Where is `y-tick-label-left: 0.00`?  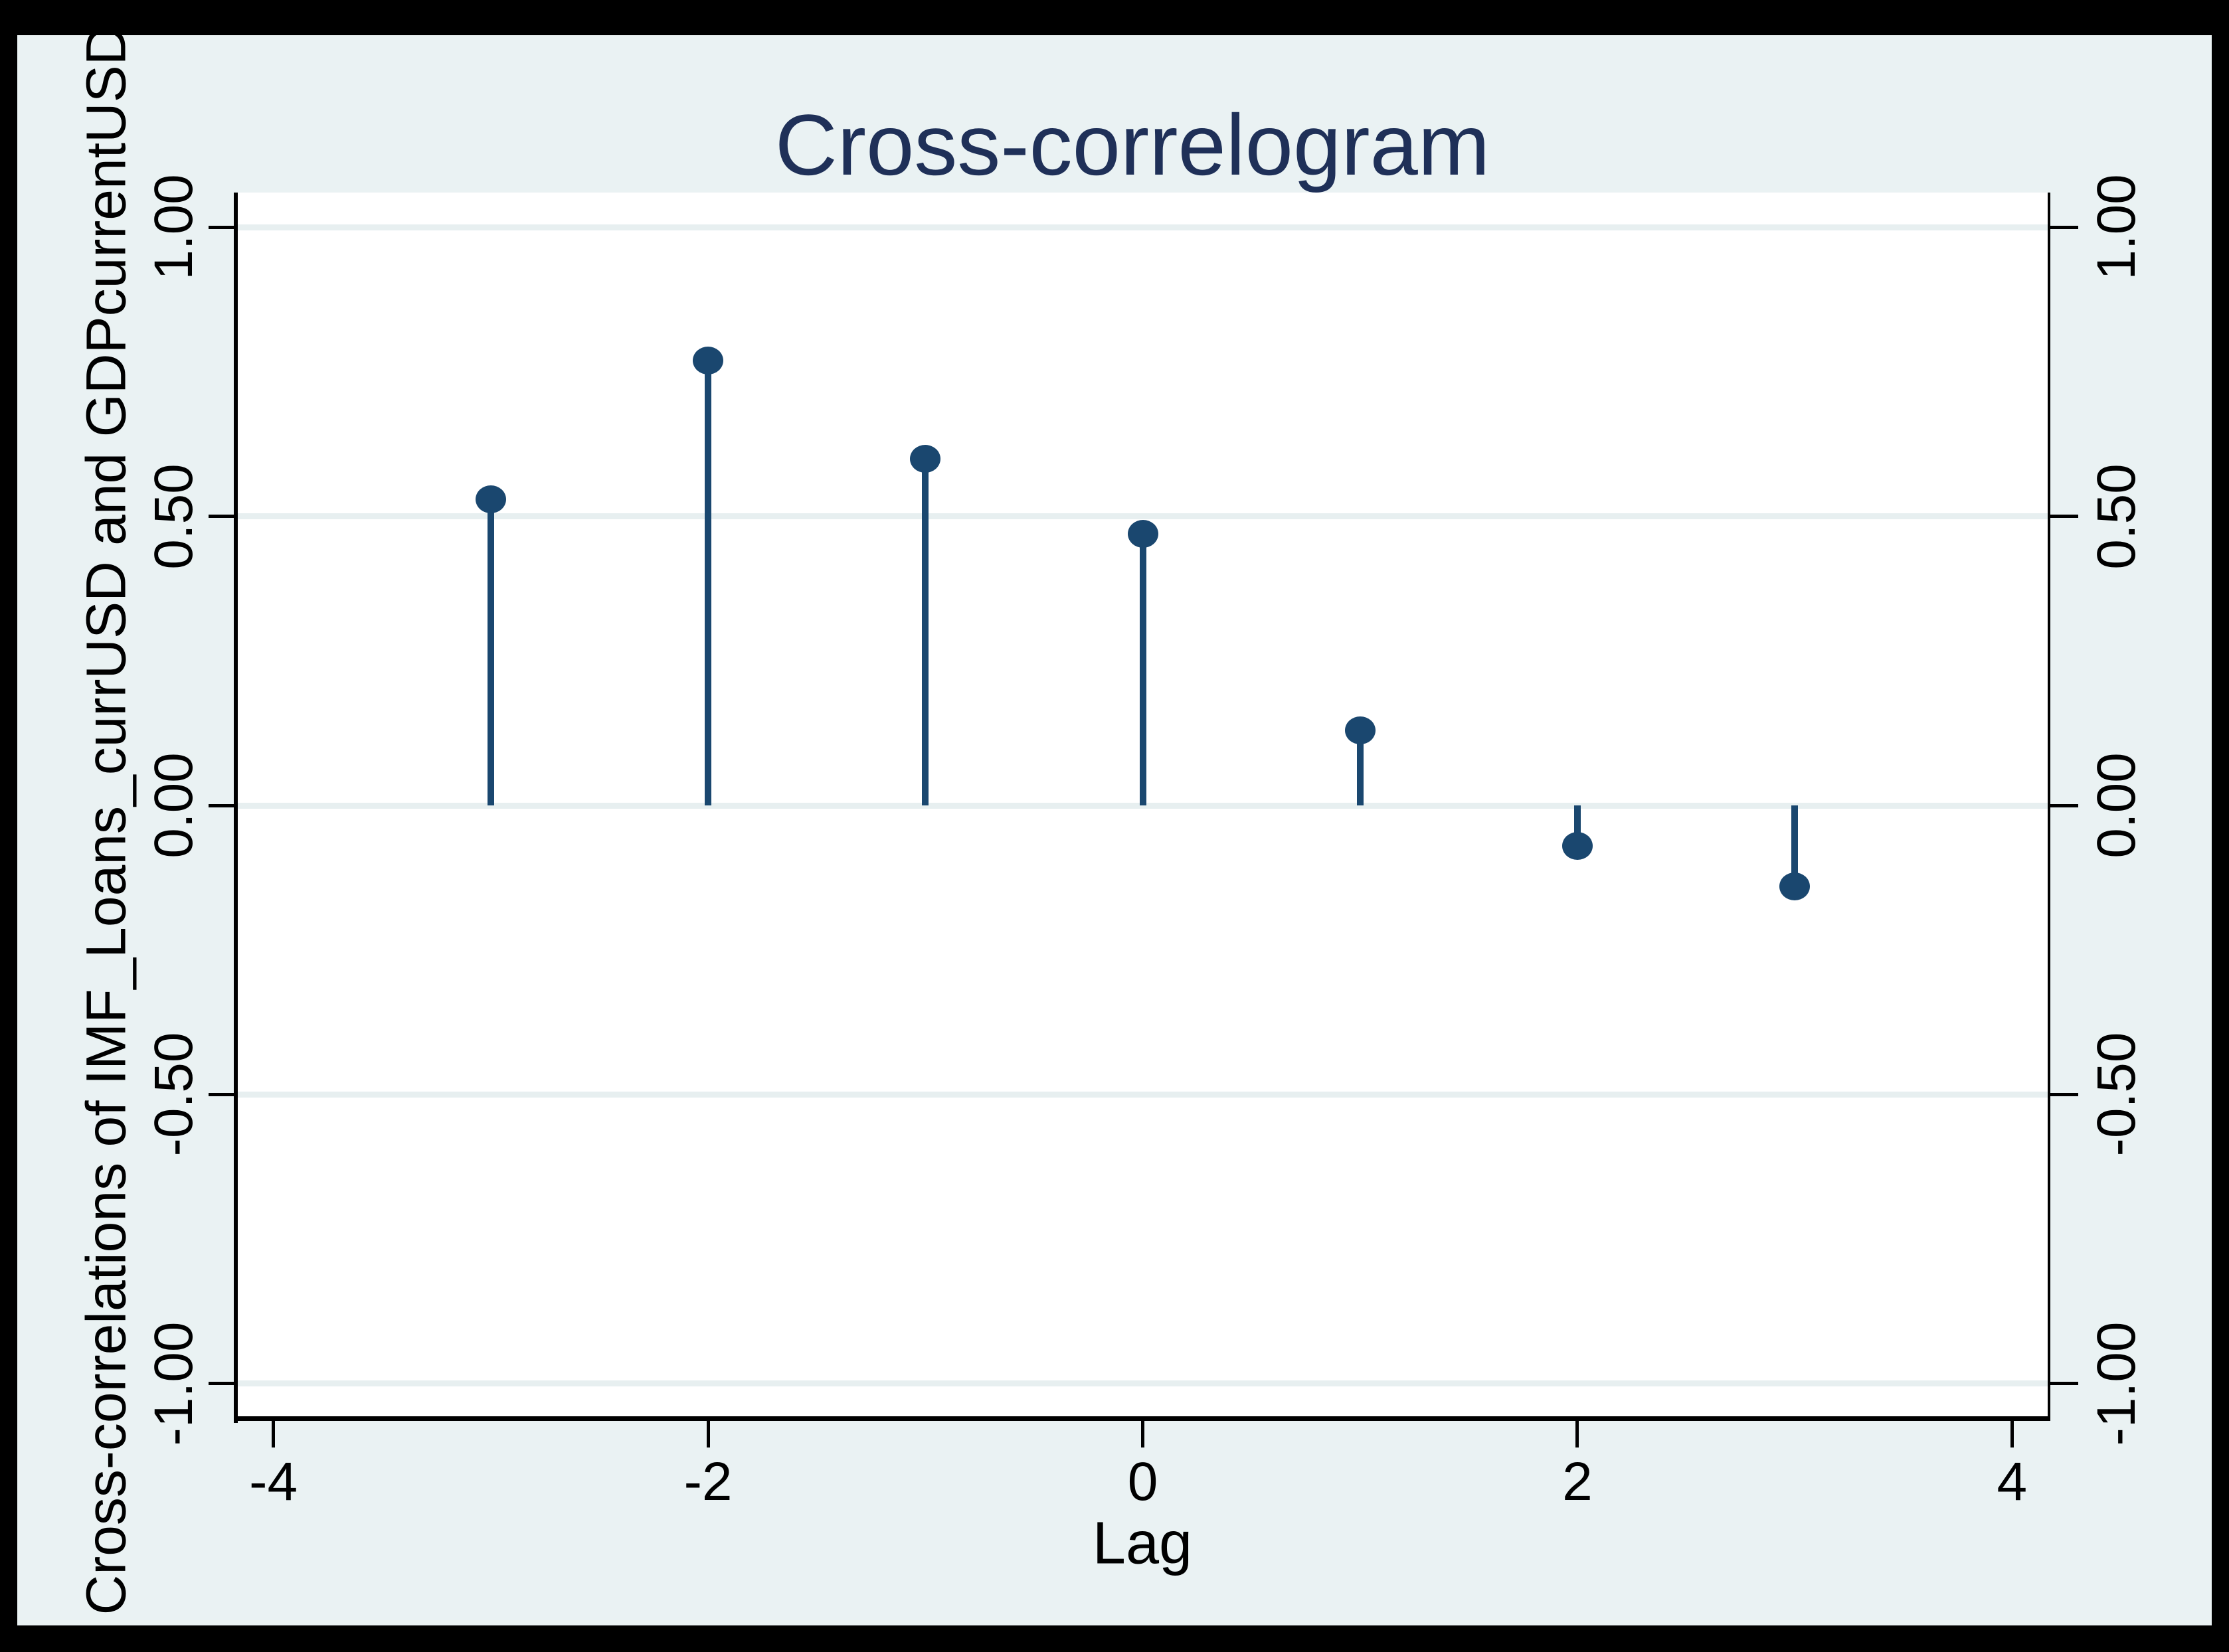
y-tick-label-left: 0.00 is located at coordinates (173, 805).